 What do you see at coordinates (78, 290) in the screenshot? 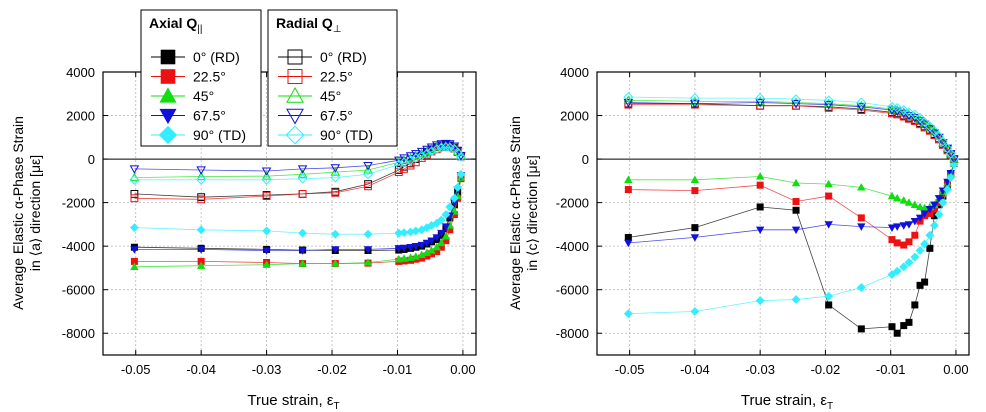
I see `y-tick-label: -6000` at bounding box center [78, 290].